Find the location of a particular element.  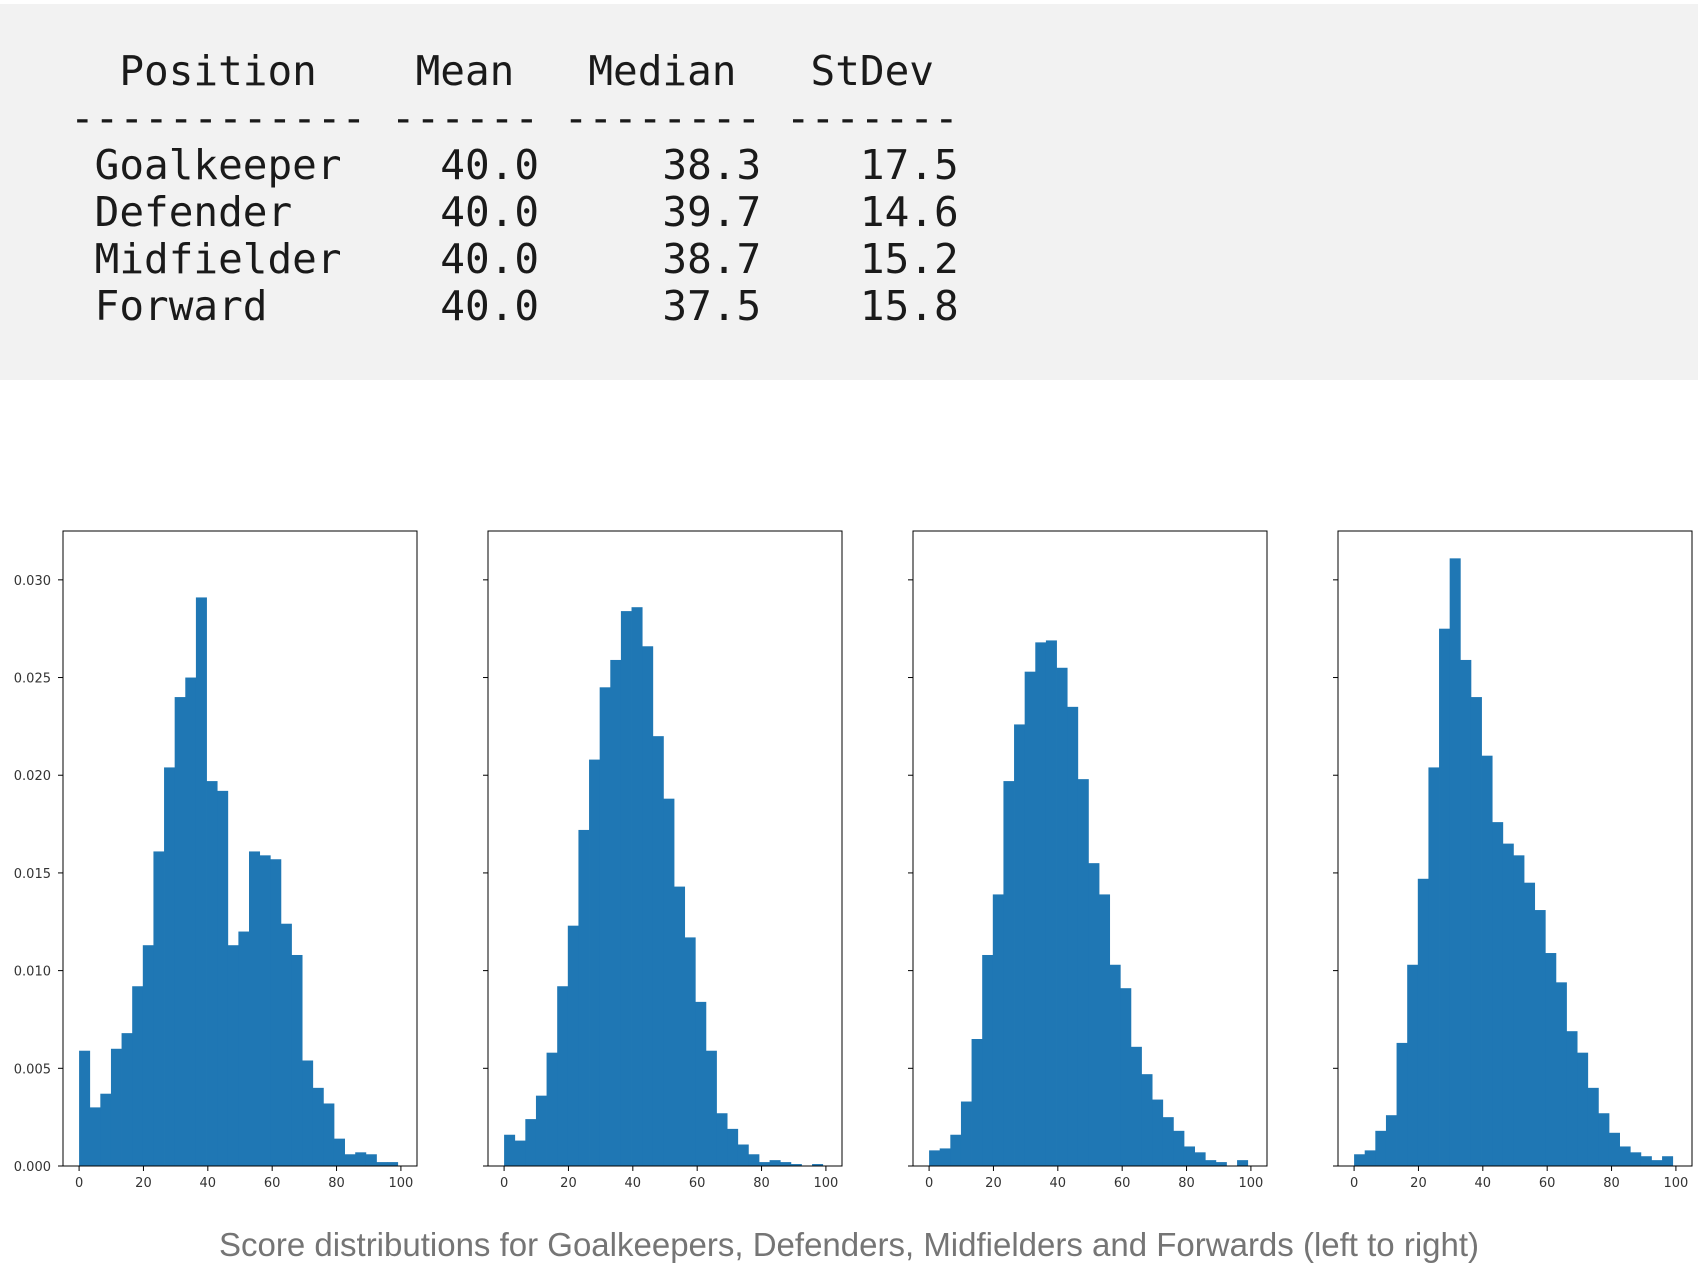

y-tick-label: 0.000 is located at coordinates (32, 1167).